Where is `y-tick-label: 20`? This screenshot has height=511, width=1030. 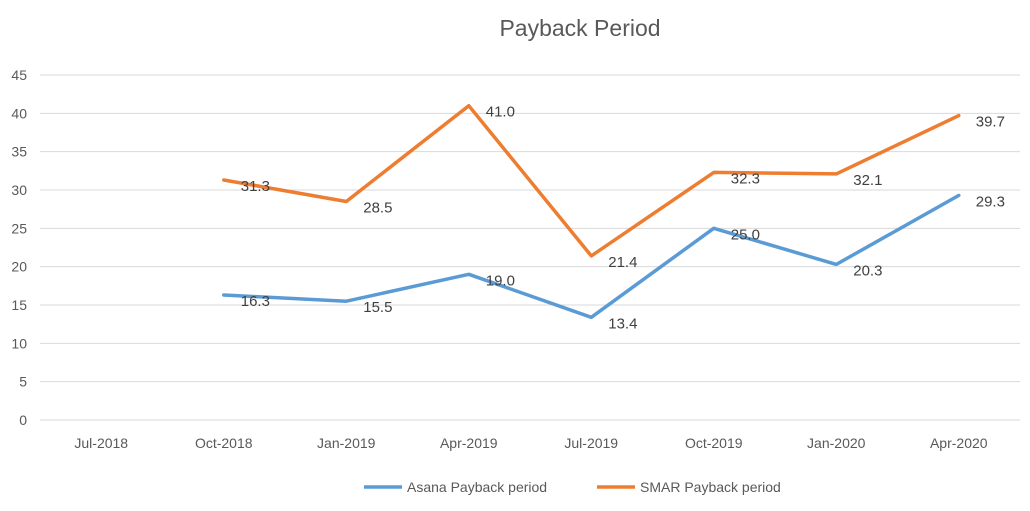 y-tick-label: 20 is located at coordinates (19, 267).